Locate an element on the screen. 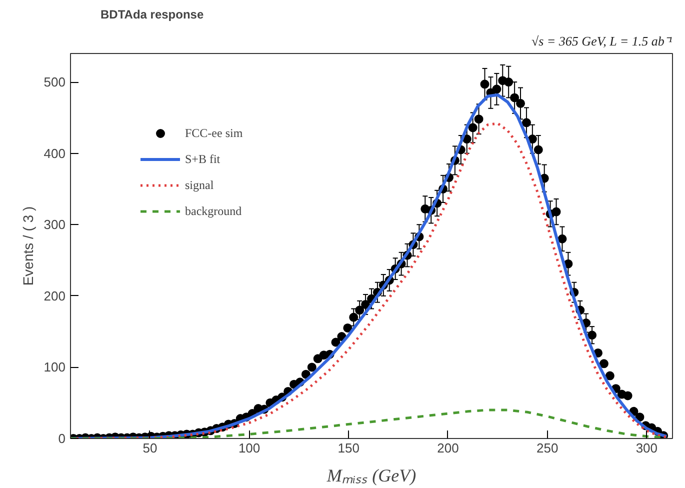 The image size is (685, 488). legend-label: FCC-ee sim is located at coordinates (214, 133).